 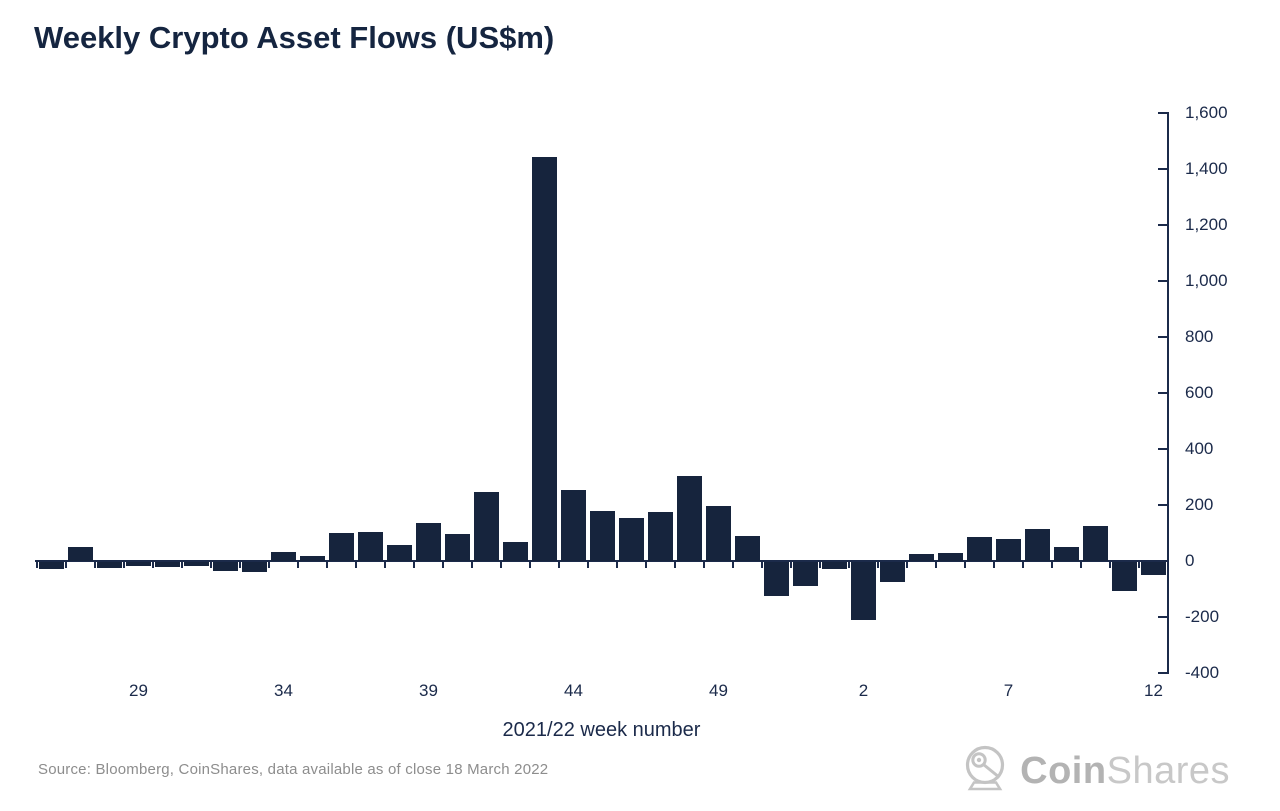 What do you see at coordinates (718, 690) in the screenshot?
I see `x-axis-label: 49` at bounding box center [718, 690].